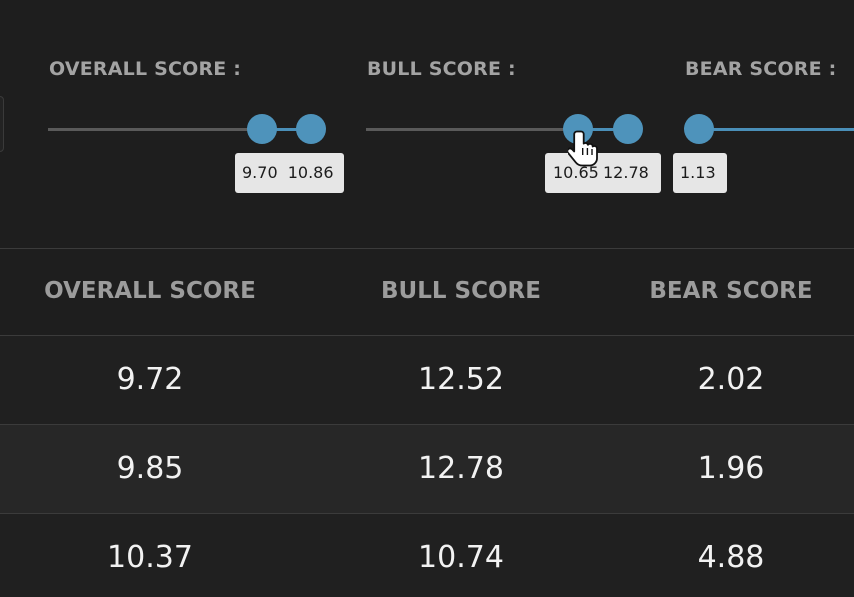 The image size is (854, 597). I want to click on cell-bull-score: 10.74, so click(461, 557).